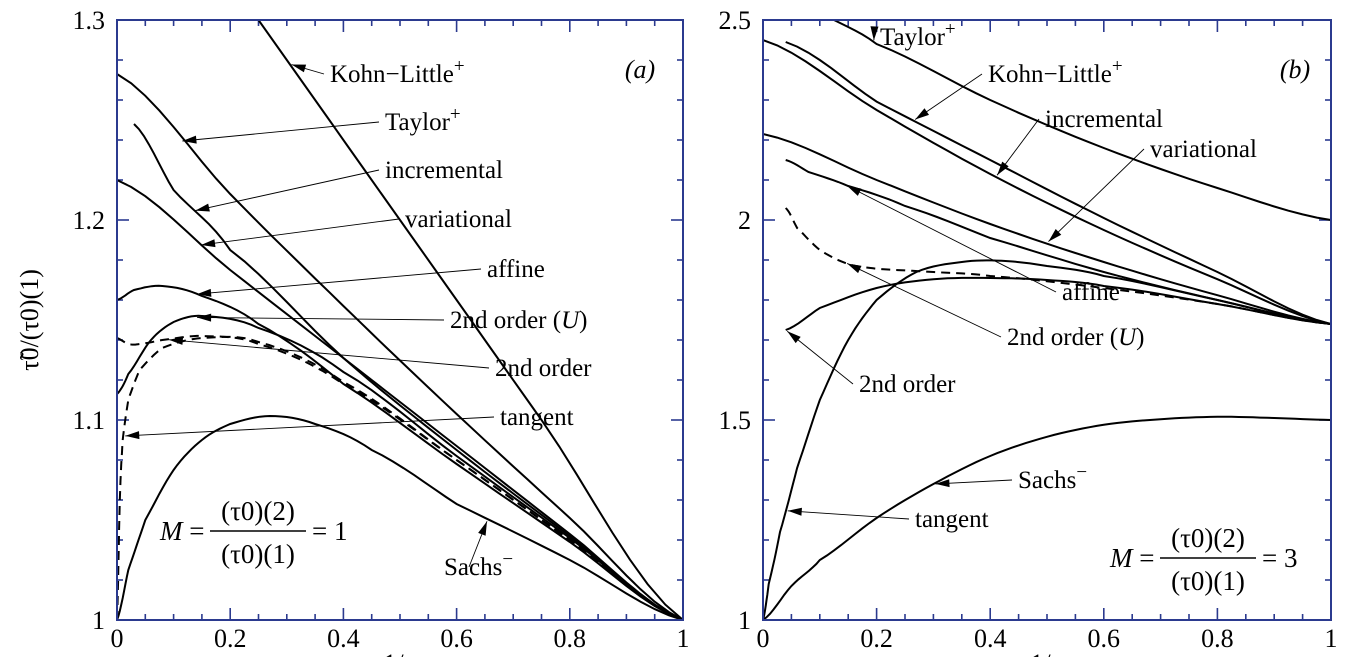 The width and height of the screenshot is (1355, 657). Describe the element at coordinates (952, 519) in the screenshot. I see `annotation-tangent: tangent` at that location.